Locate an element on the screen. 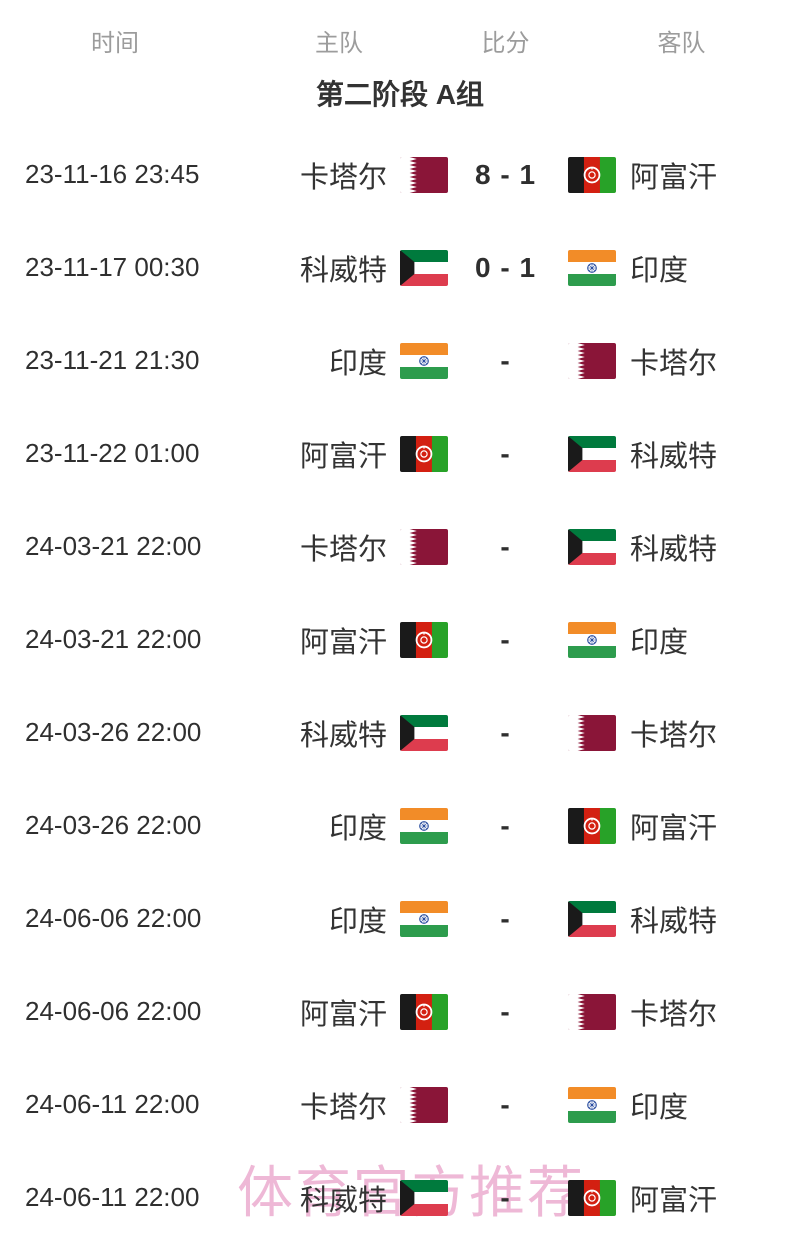 The height and width of the screenshot is (1233, 800). header-score: 比分 is located at coordinates (505, 43).